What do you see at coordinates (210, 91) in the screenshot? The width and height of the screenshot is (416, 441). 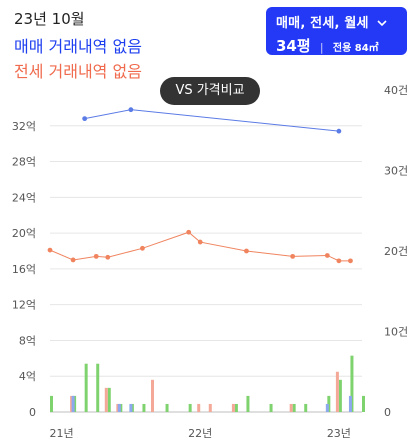 I see `compare-price-button: VS 가격비교` at bounding box center [210, 91].